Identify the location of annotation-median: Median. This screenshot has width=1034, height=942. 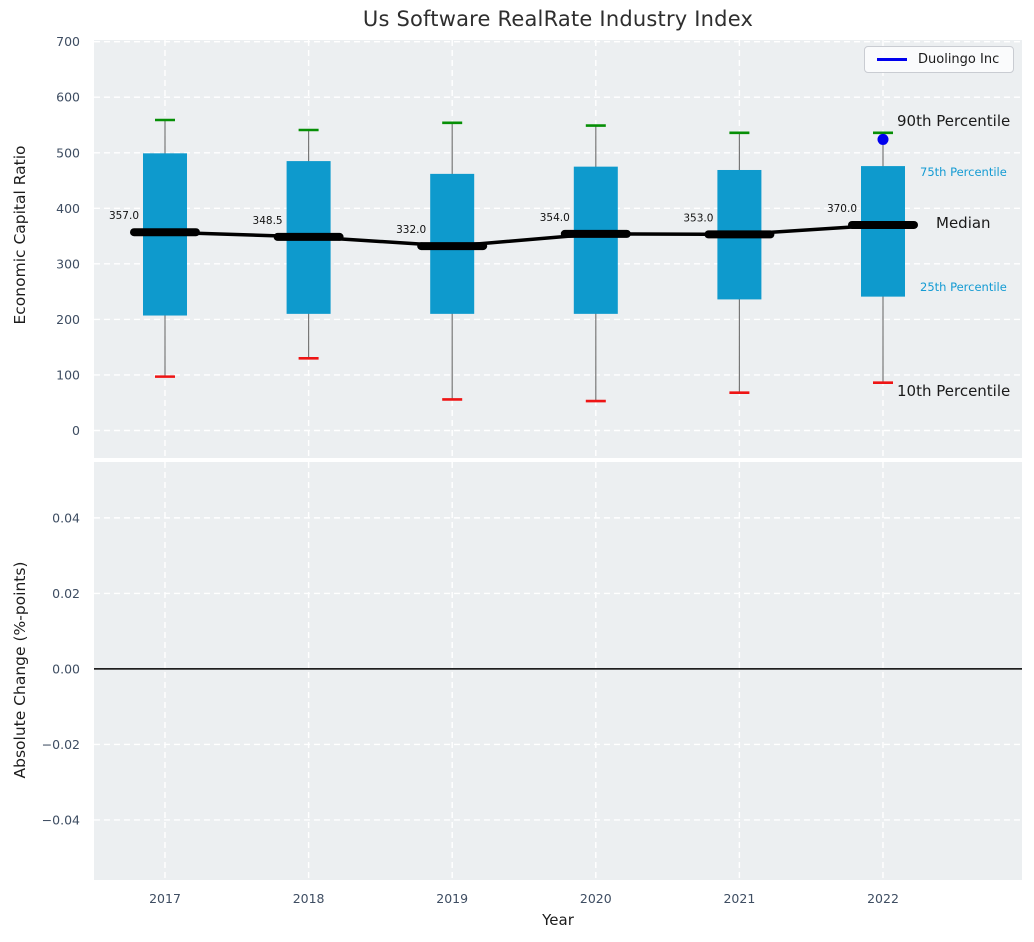
(963, 223).